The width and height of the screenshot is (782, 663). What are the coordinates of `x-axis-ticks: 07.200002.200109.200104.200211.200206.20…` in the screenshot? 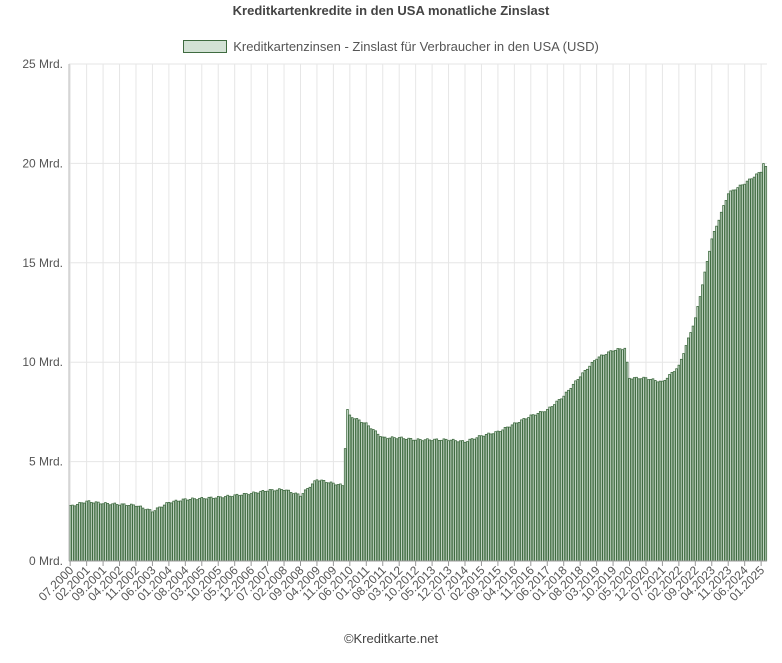 It's located at (402, 583).